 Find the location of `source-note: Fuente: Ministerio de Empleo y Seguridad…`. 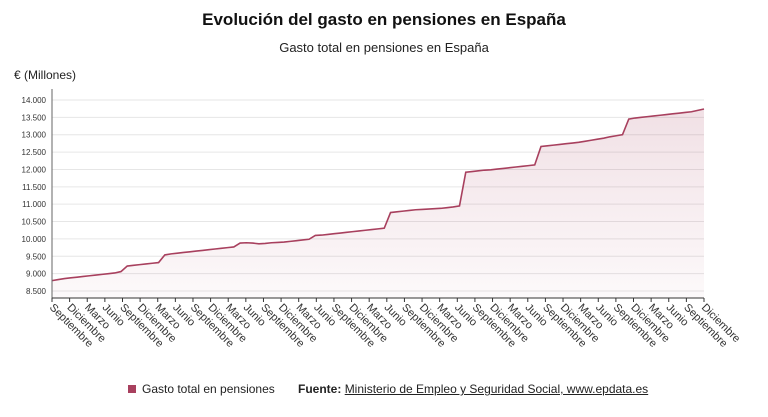

source-note: Fuente: Ministerio de Empleo y Seguridad… is located at coordinates (473, 389).